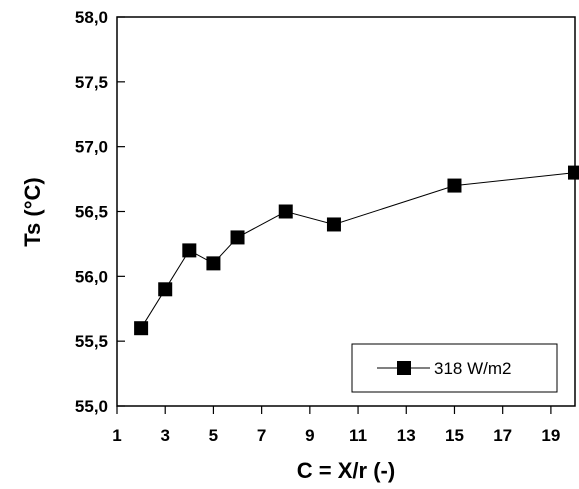 This screenshot has width=579, height=489. I want to click on legend-label: 318 W/m2, so click(472, 368).